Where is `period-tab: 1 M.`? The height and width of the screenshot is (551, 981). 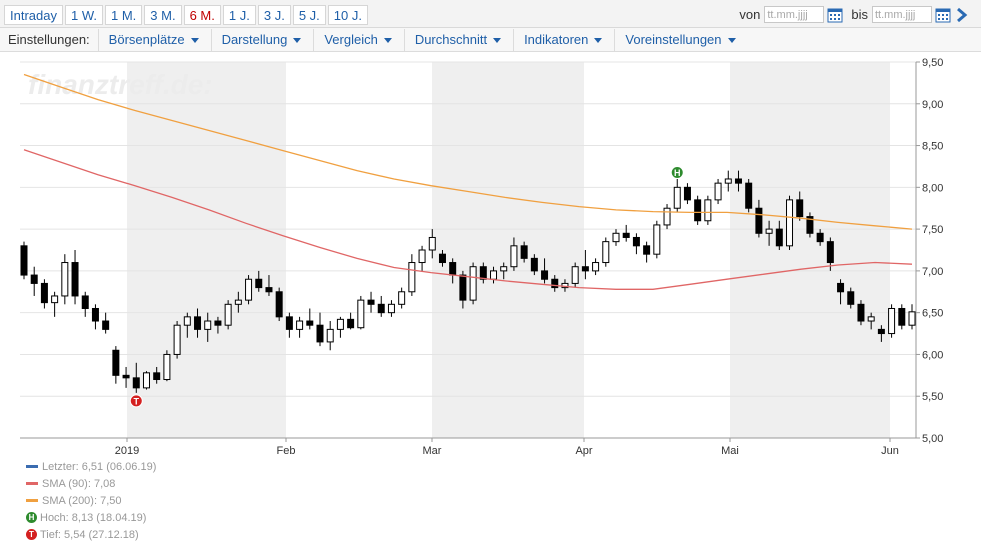
period-tab: 1 M. is located at coordinates (124, 15).